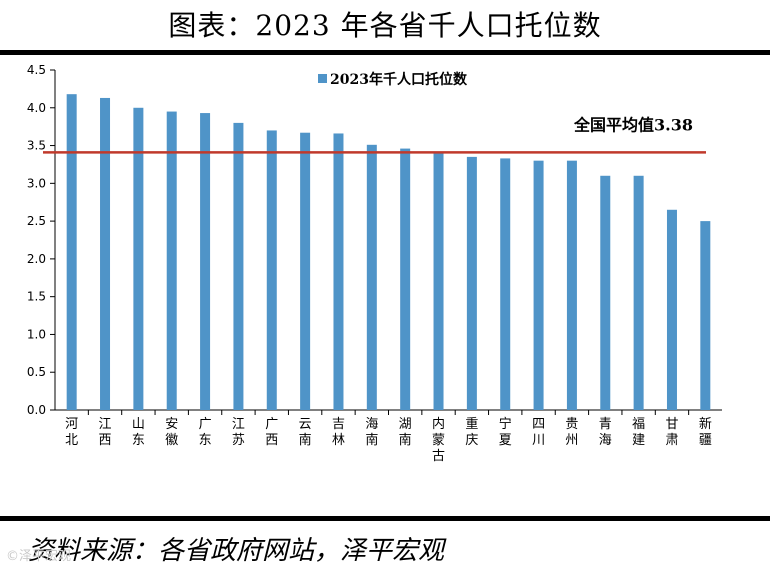 This screenshot has width=770, height=570. I want to click on legend: 2023年千人口托位数, so click(393, 79).